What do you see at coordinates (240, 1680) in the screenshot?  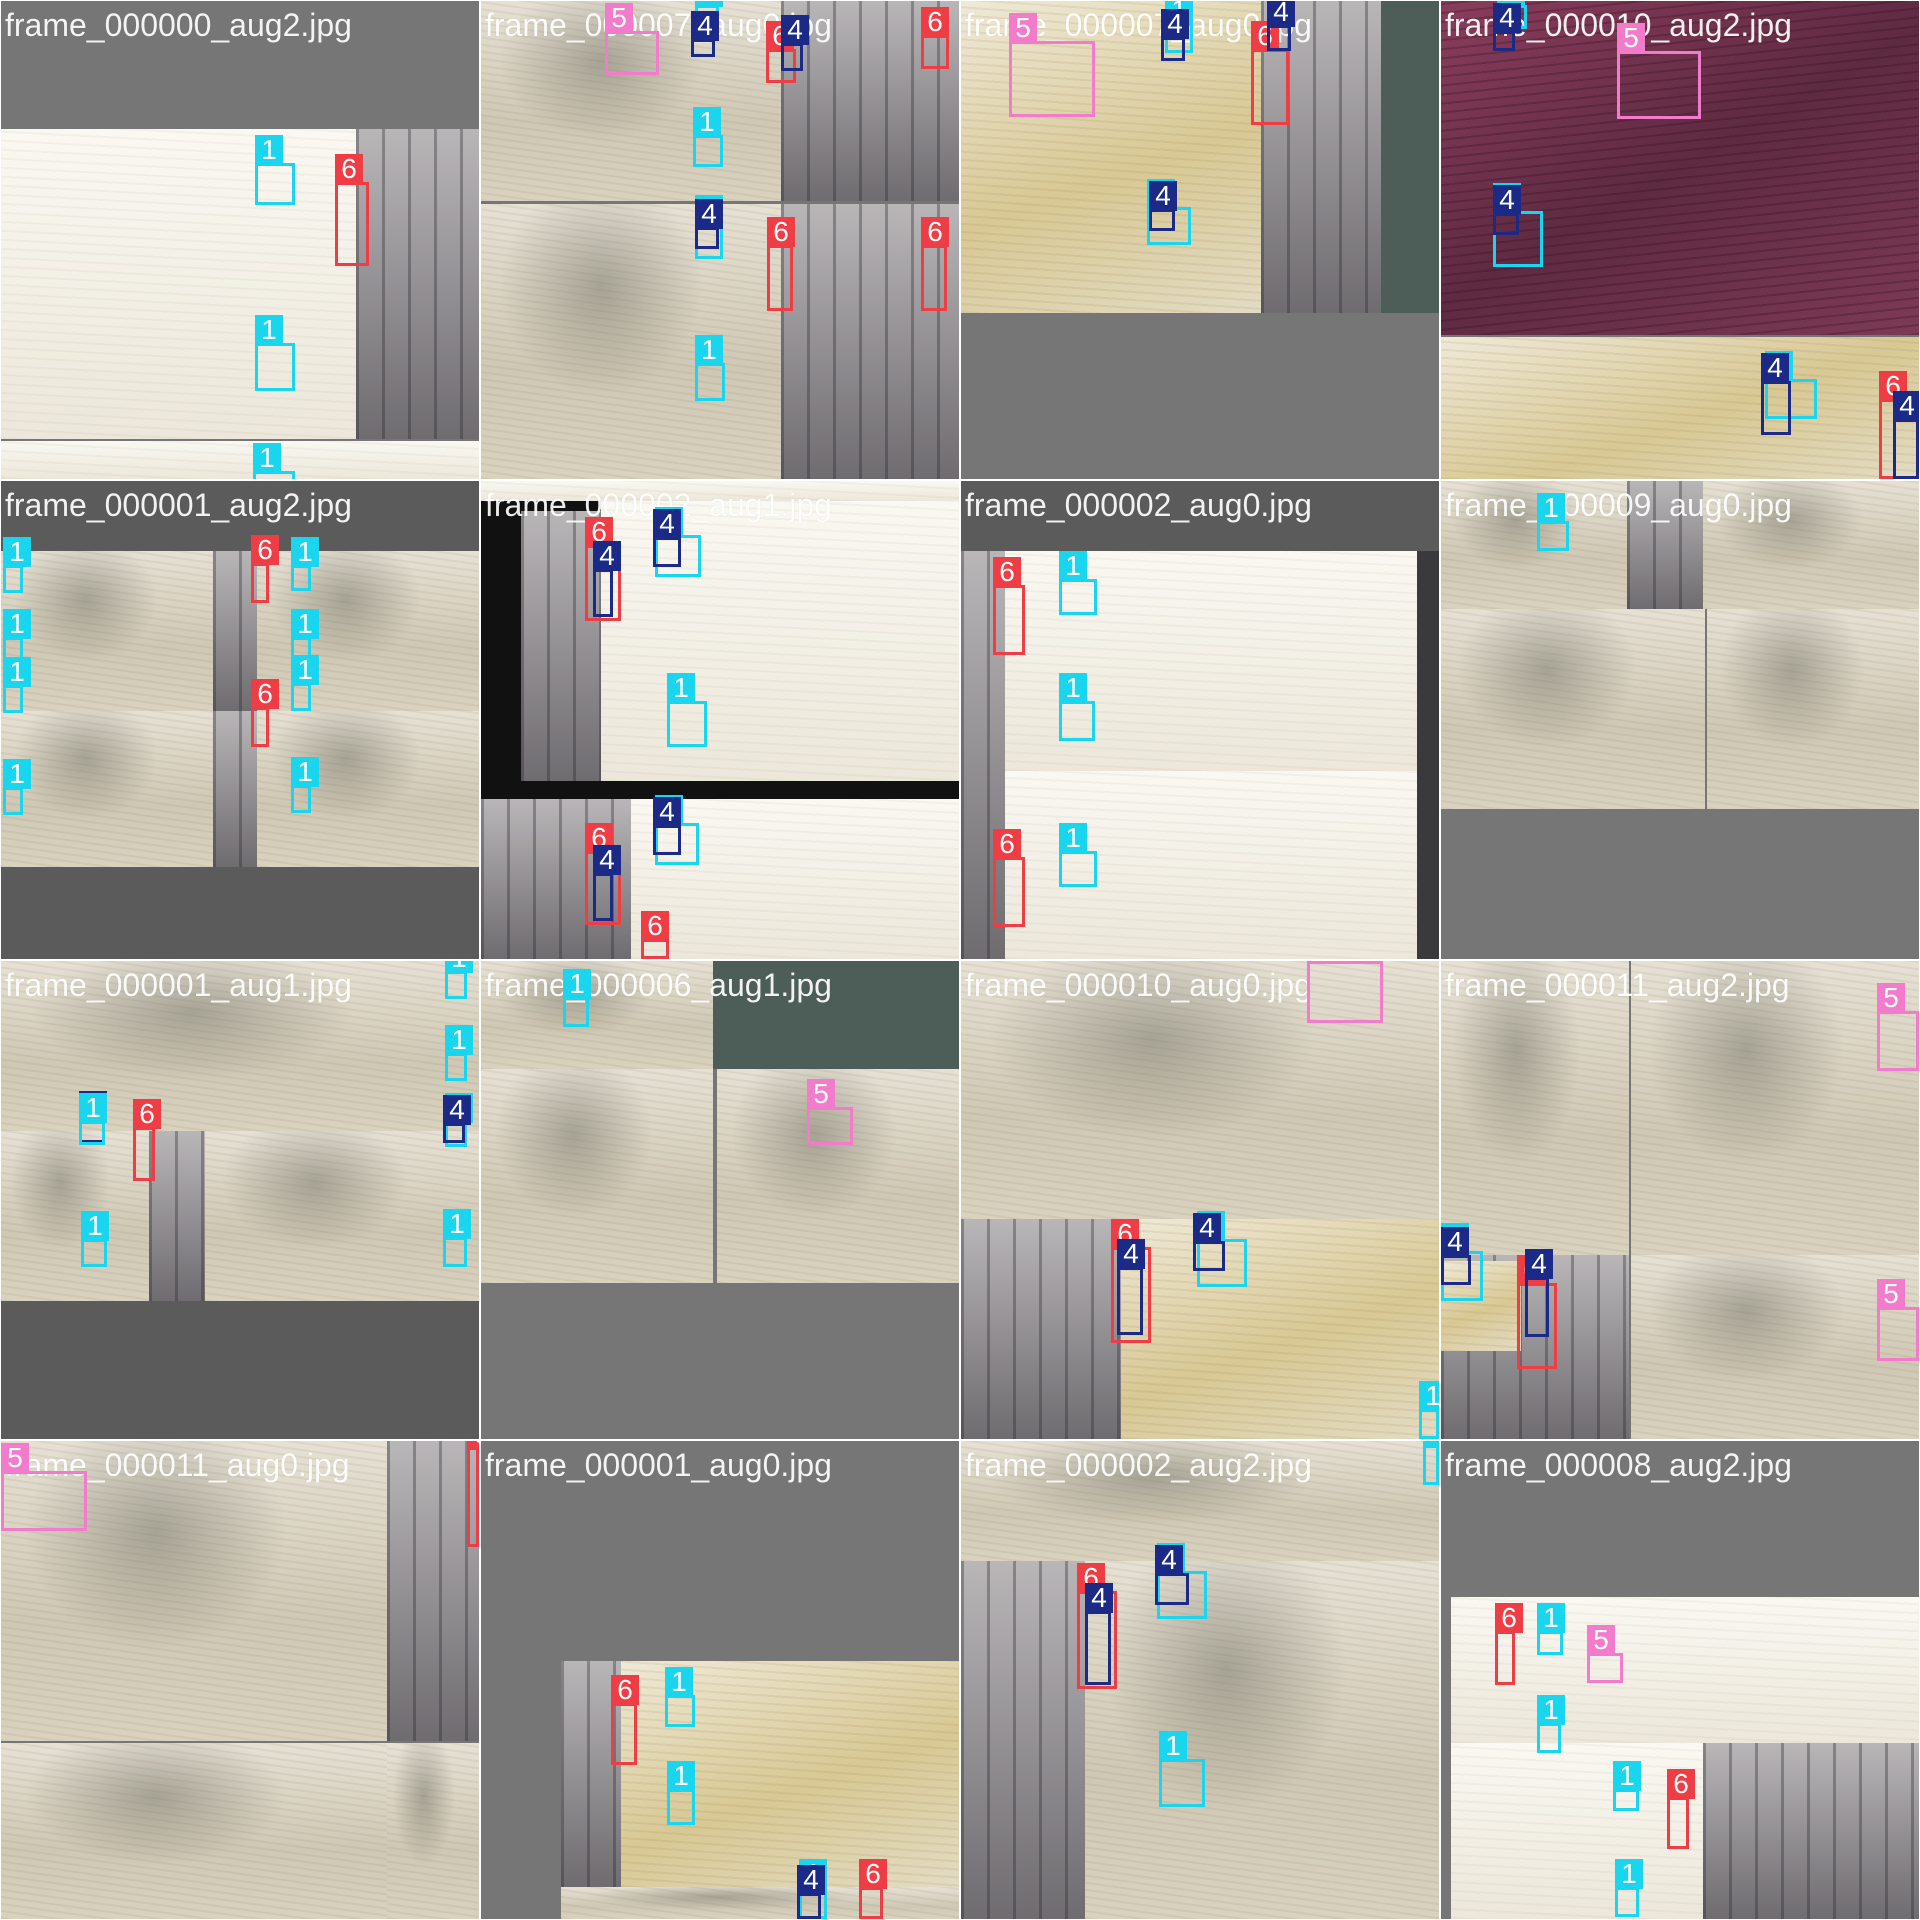 I see `mosaic-tile: frame_000011_aug0.jpg 5 6` at bounding box center [240, 1680].